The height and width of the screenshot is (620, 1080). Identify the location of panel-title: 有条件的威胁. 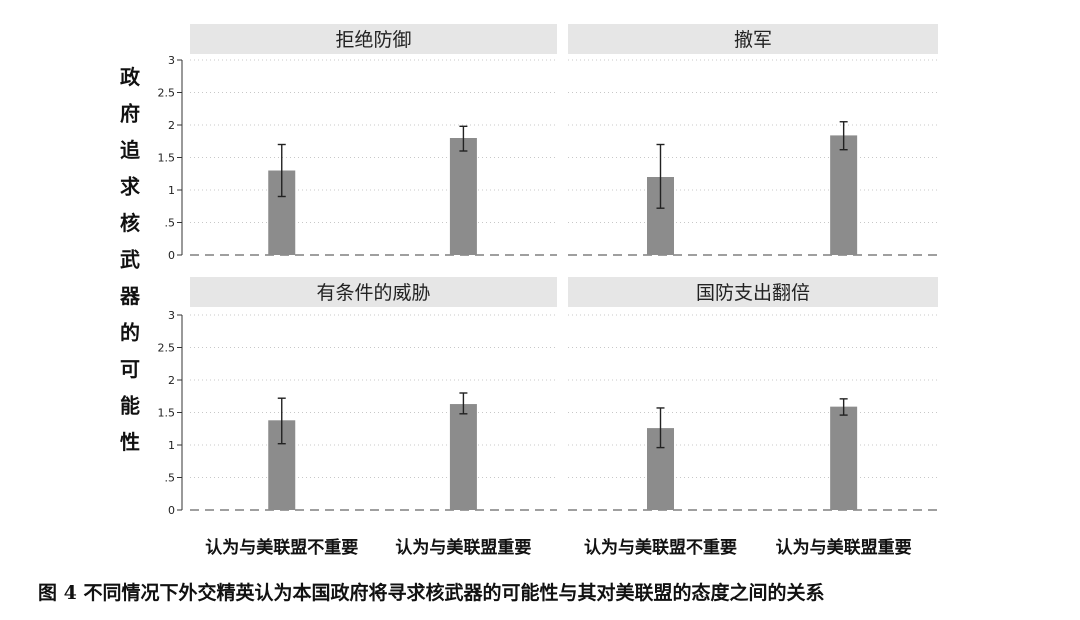
(373, 293).